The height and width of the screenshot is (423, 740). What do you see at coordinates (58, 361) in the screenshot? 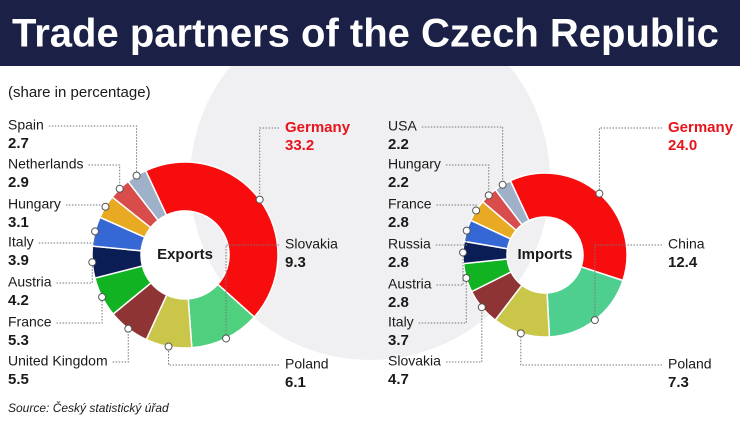
I see `category-label: United Kingdom` at bounding box center [58, 361].